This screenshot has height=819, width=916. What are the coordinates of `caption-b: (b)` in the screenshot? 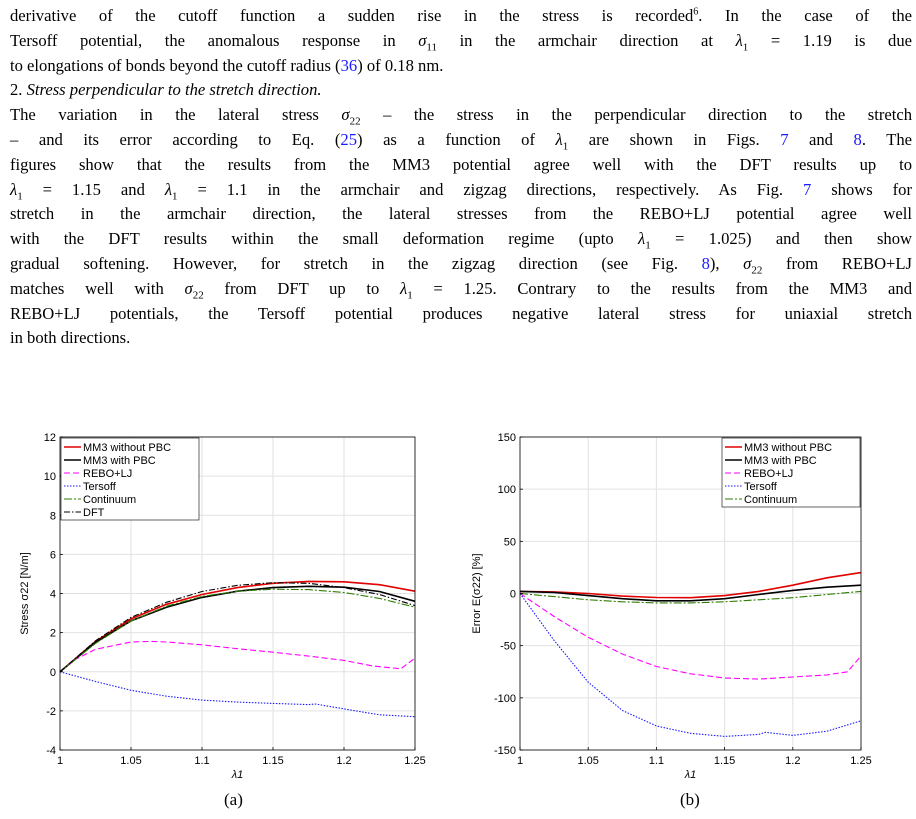 It's located at (690, 799).